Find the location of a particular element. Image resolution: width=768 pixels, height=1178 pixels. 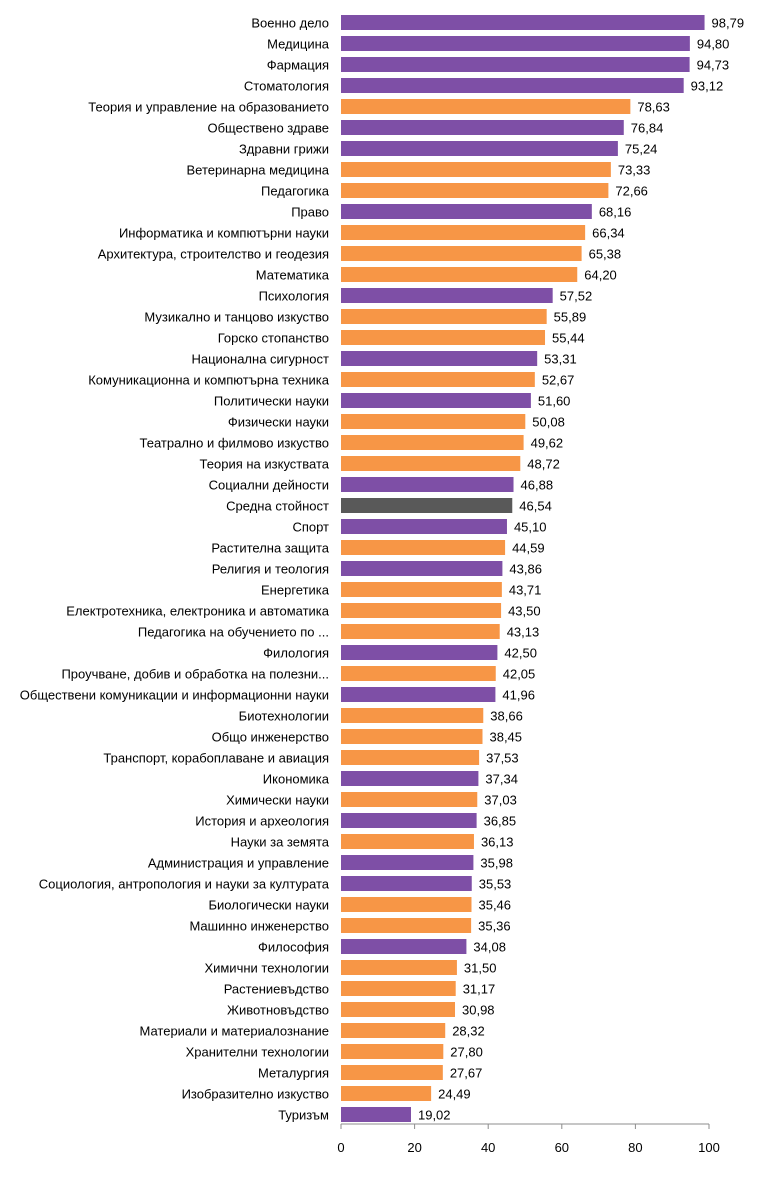

x-tick-label-1: 20 is located at coordinates (414, 1147).